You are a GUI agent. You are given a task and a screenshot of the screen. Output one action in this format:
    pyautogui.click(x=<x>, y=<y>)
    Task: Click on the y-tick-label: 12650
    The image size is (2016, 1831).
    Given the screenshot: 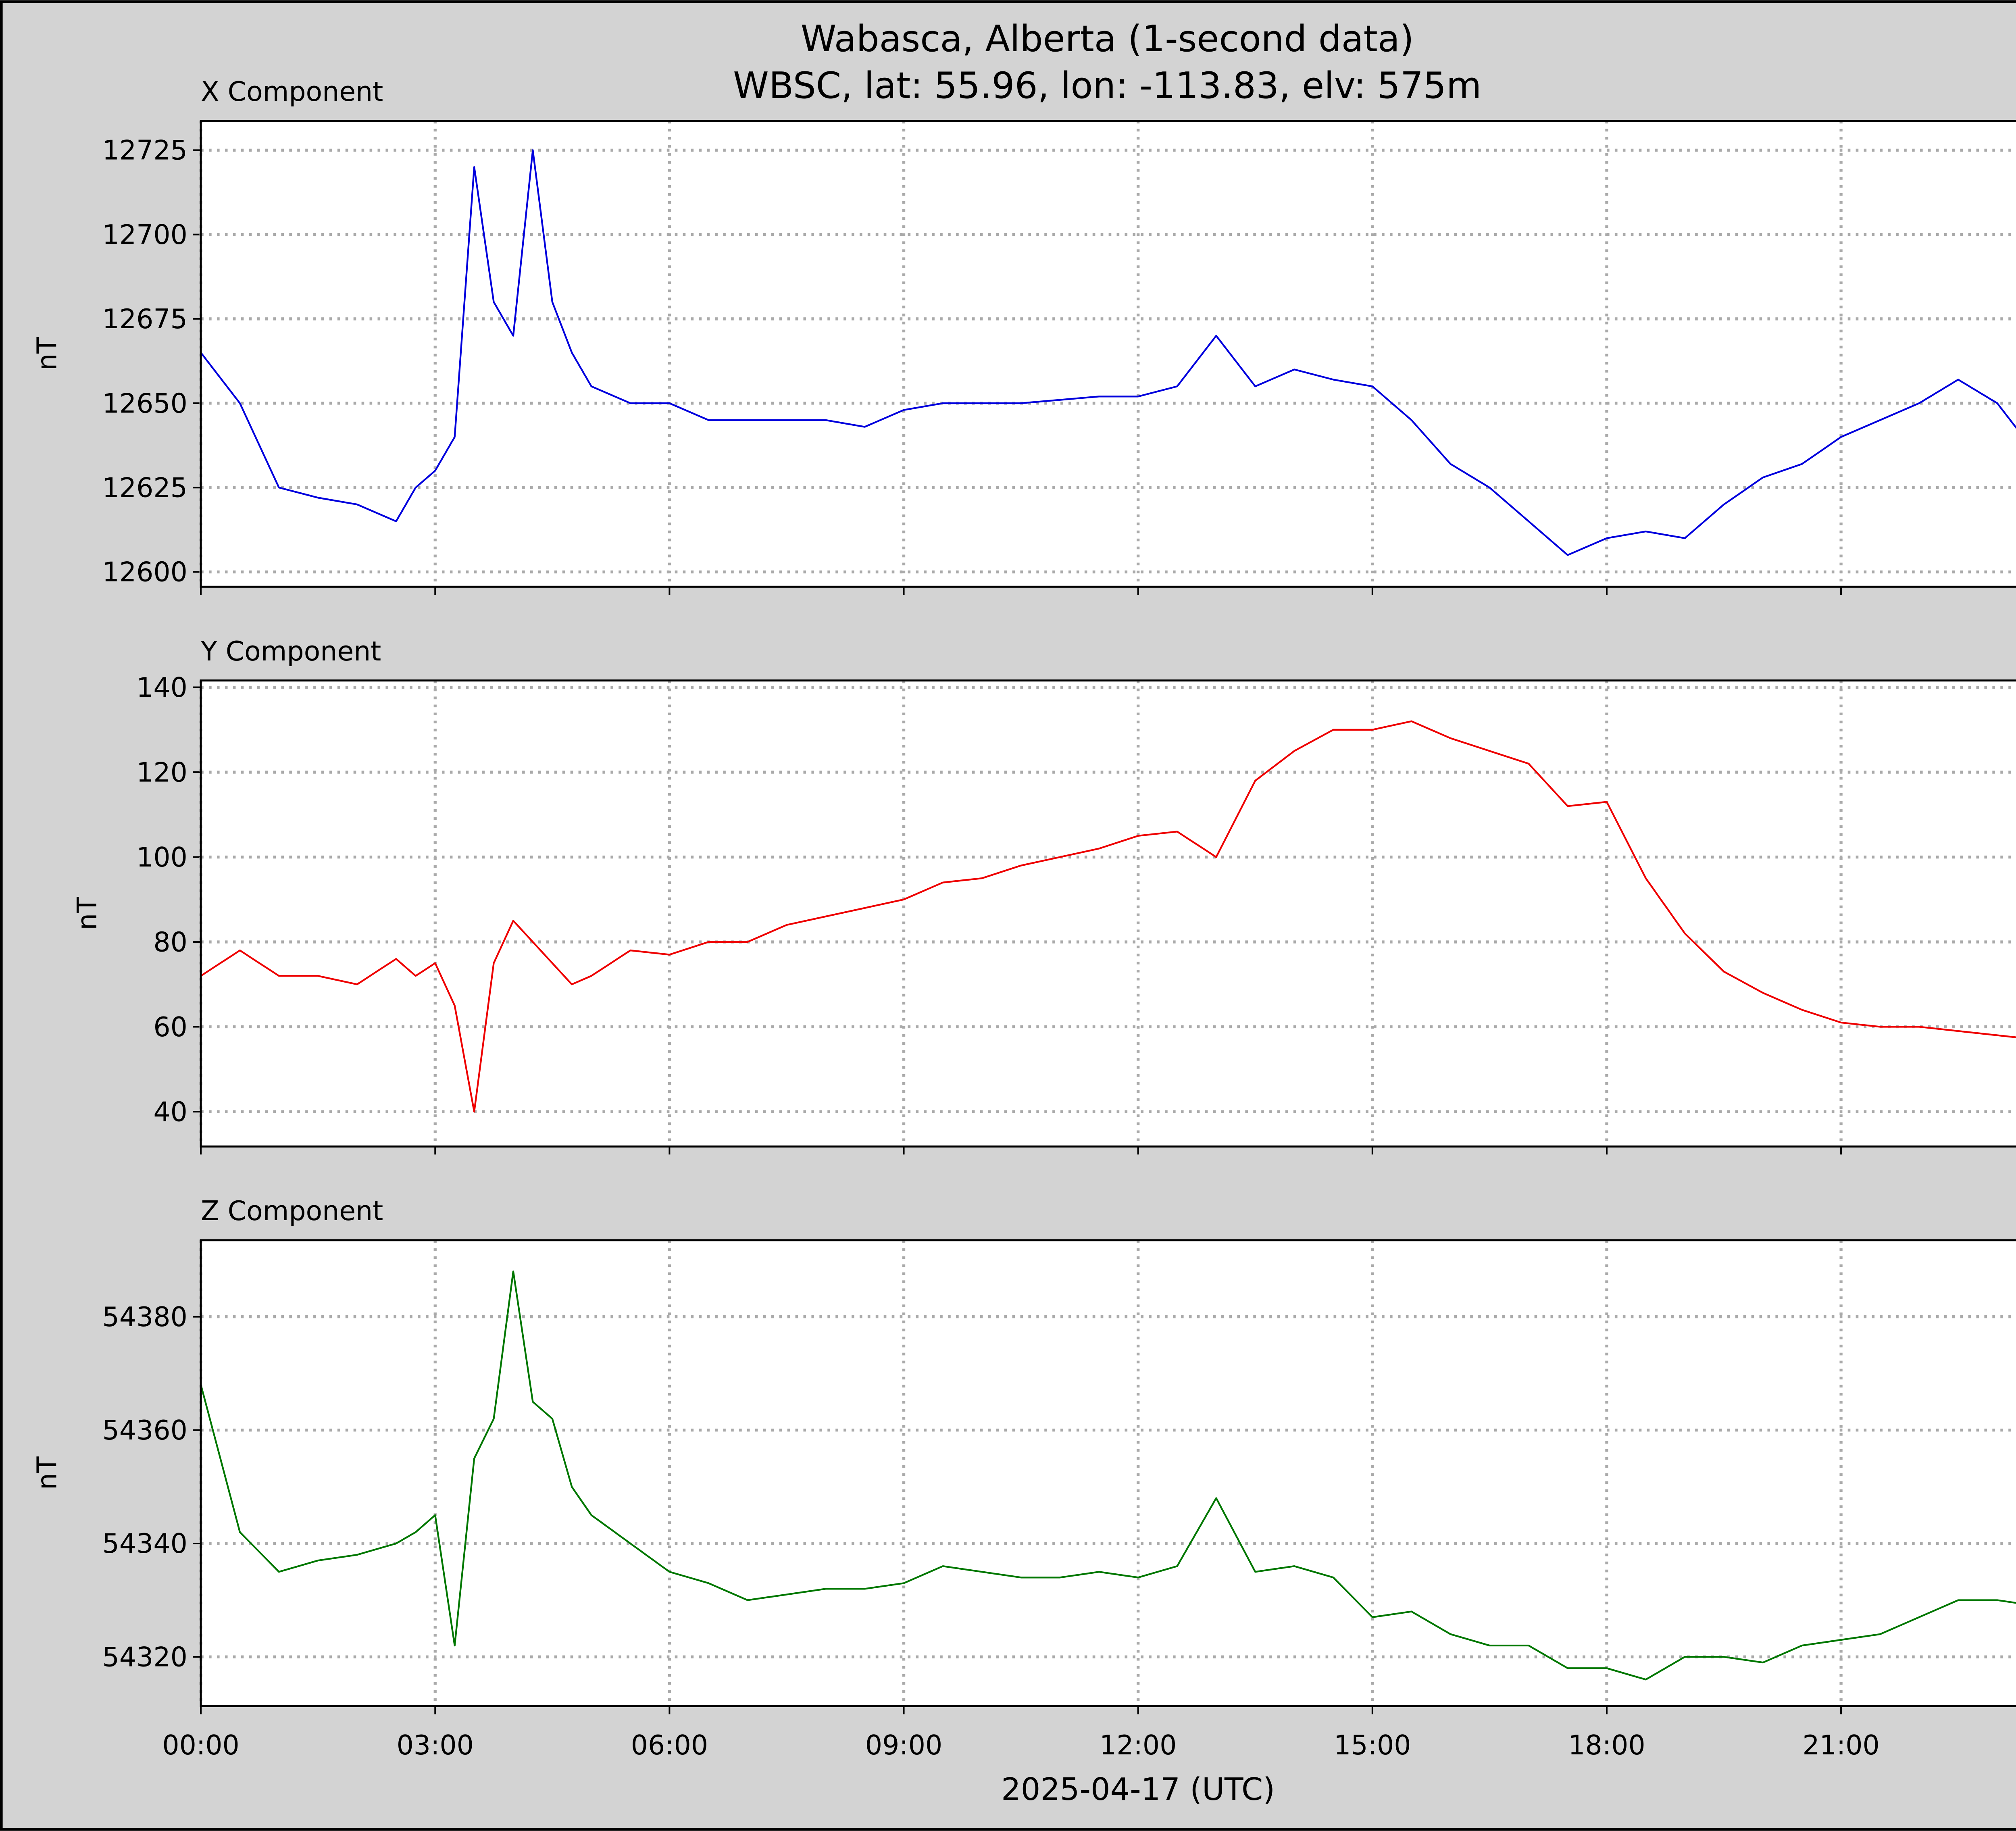 What is the action you would take?
    pyautogui.click(x=144, y=403)
    